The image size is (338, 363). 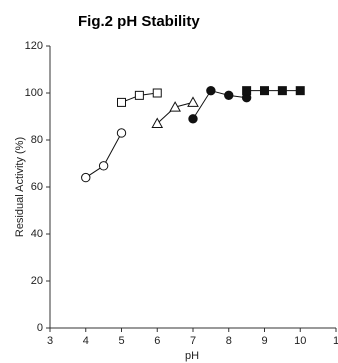 What do you see at coordinates (157, 341) in the screenshot?
I see `x-tick-label: 6` at bounding box center [157, 341].